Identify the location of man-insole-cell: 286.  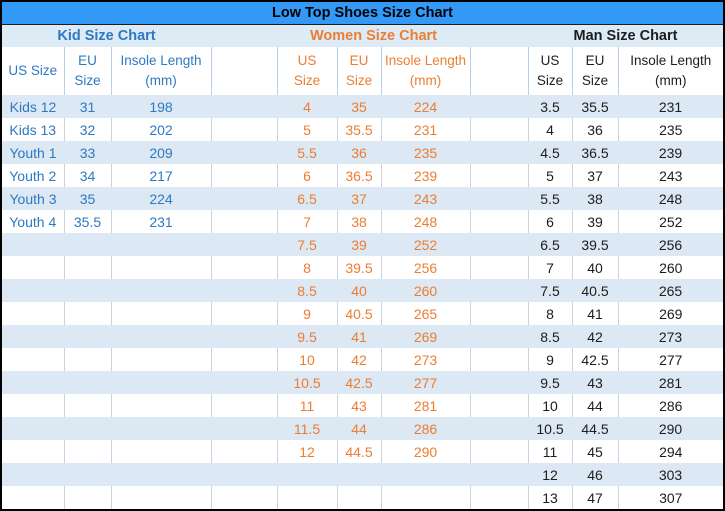
(670, 405).